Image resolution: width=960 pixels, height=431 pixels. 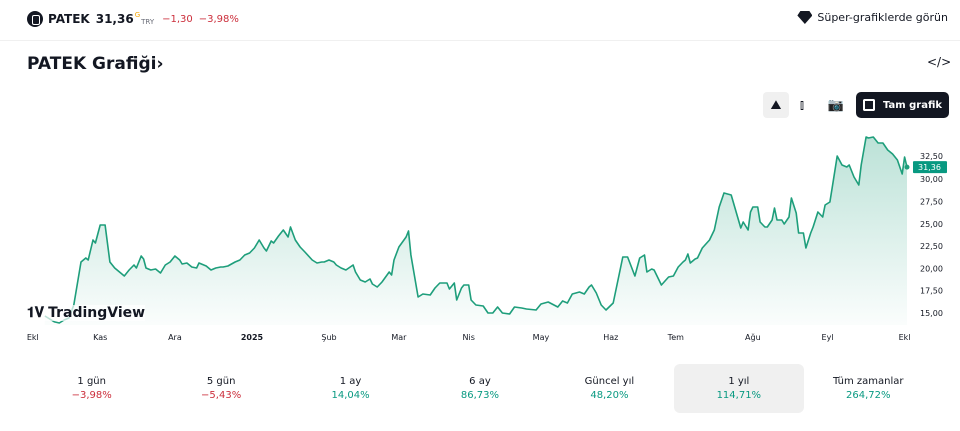 What do you see at coordinates (882, 17) in the screenshot?
I see `super-charts-label: Süper-grafiklerde görün` at bounding box center [882, 17].